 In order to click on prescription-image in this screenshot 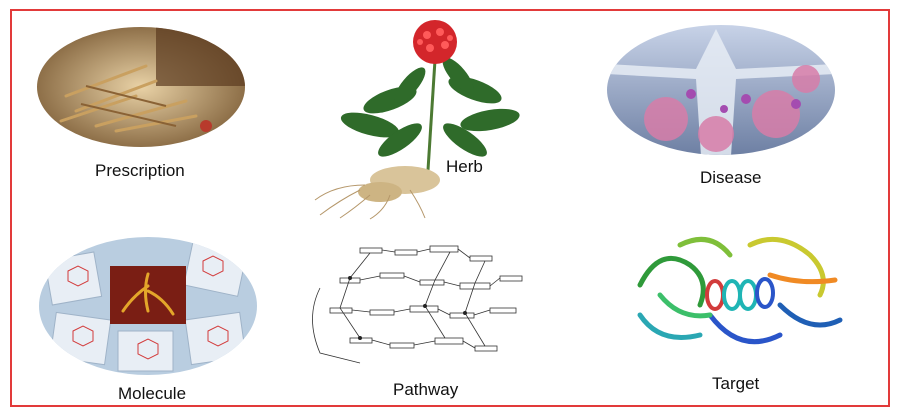, I will do `click(141, 87)`.